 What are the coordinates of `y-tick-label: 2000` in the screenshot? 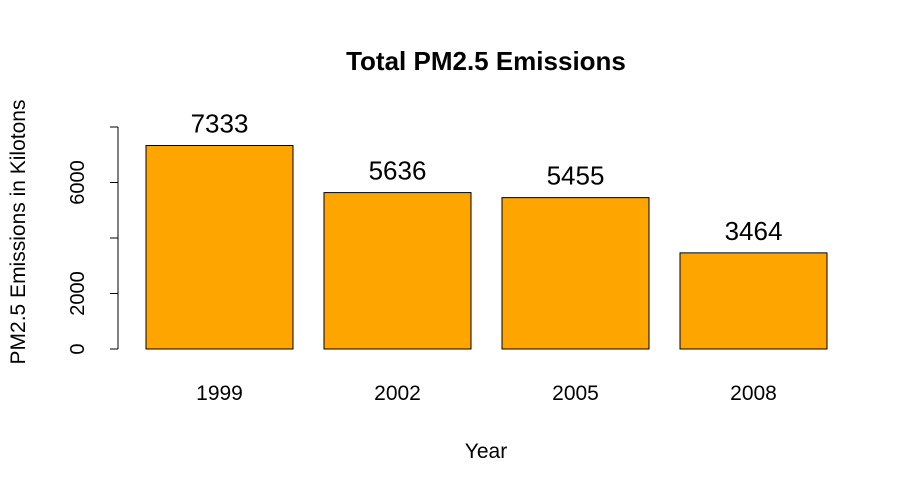 It's located at (78, 293).